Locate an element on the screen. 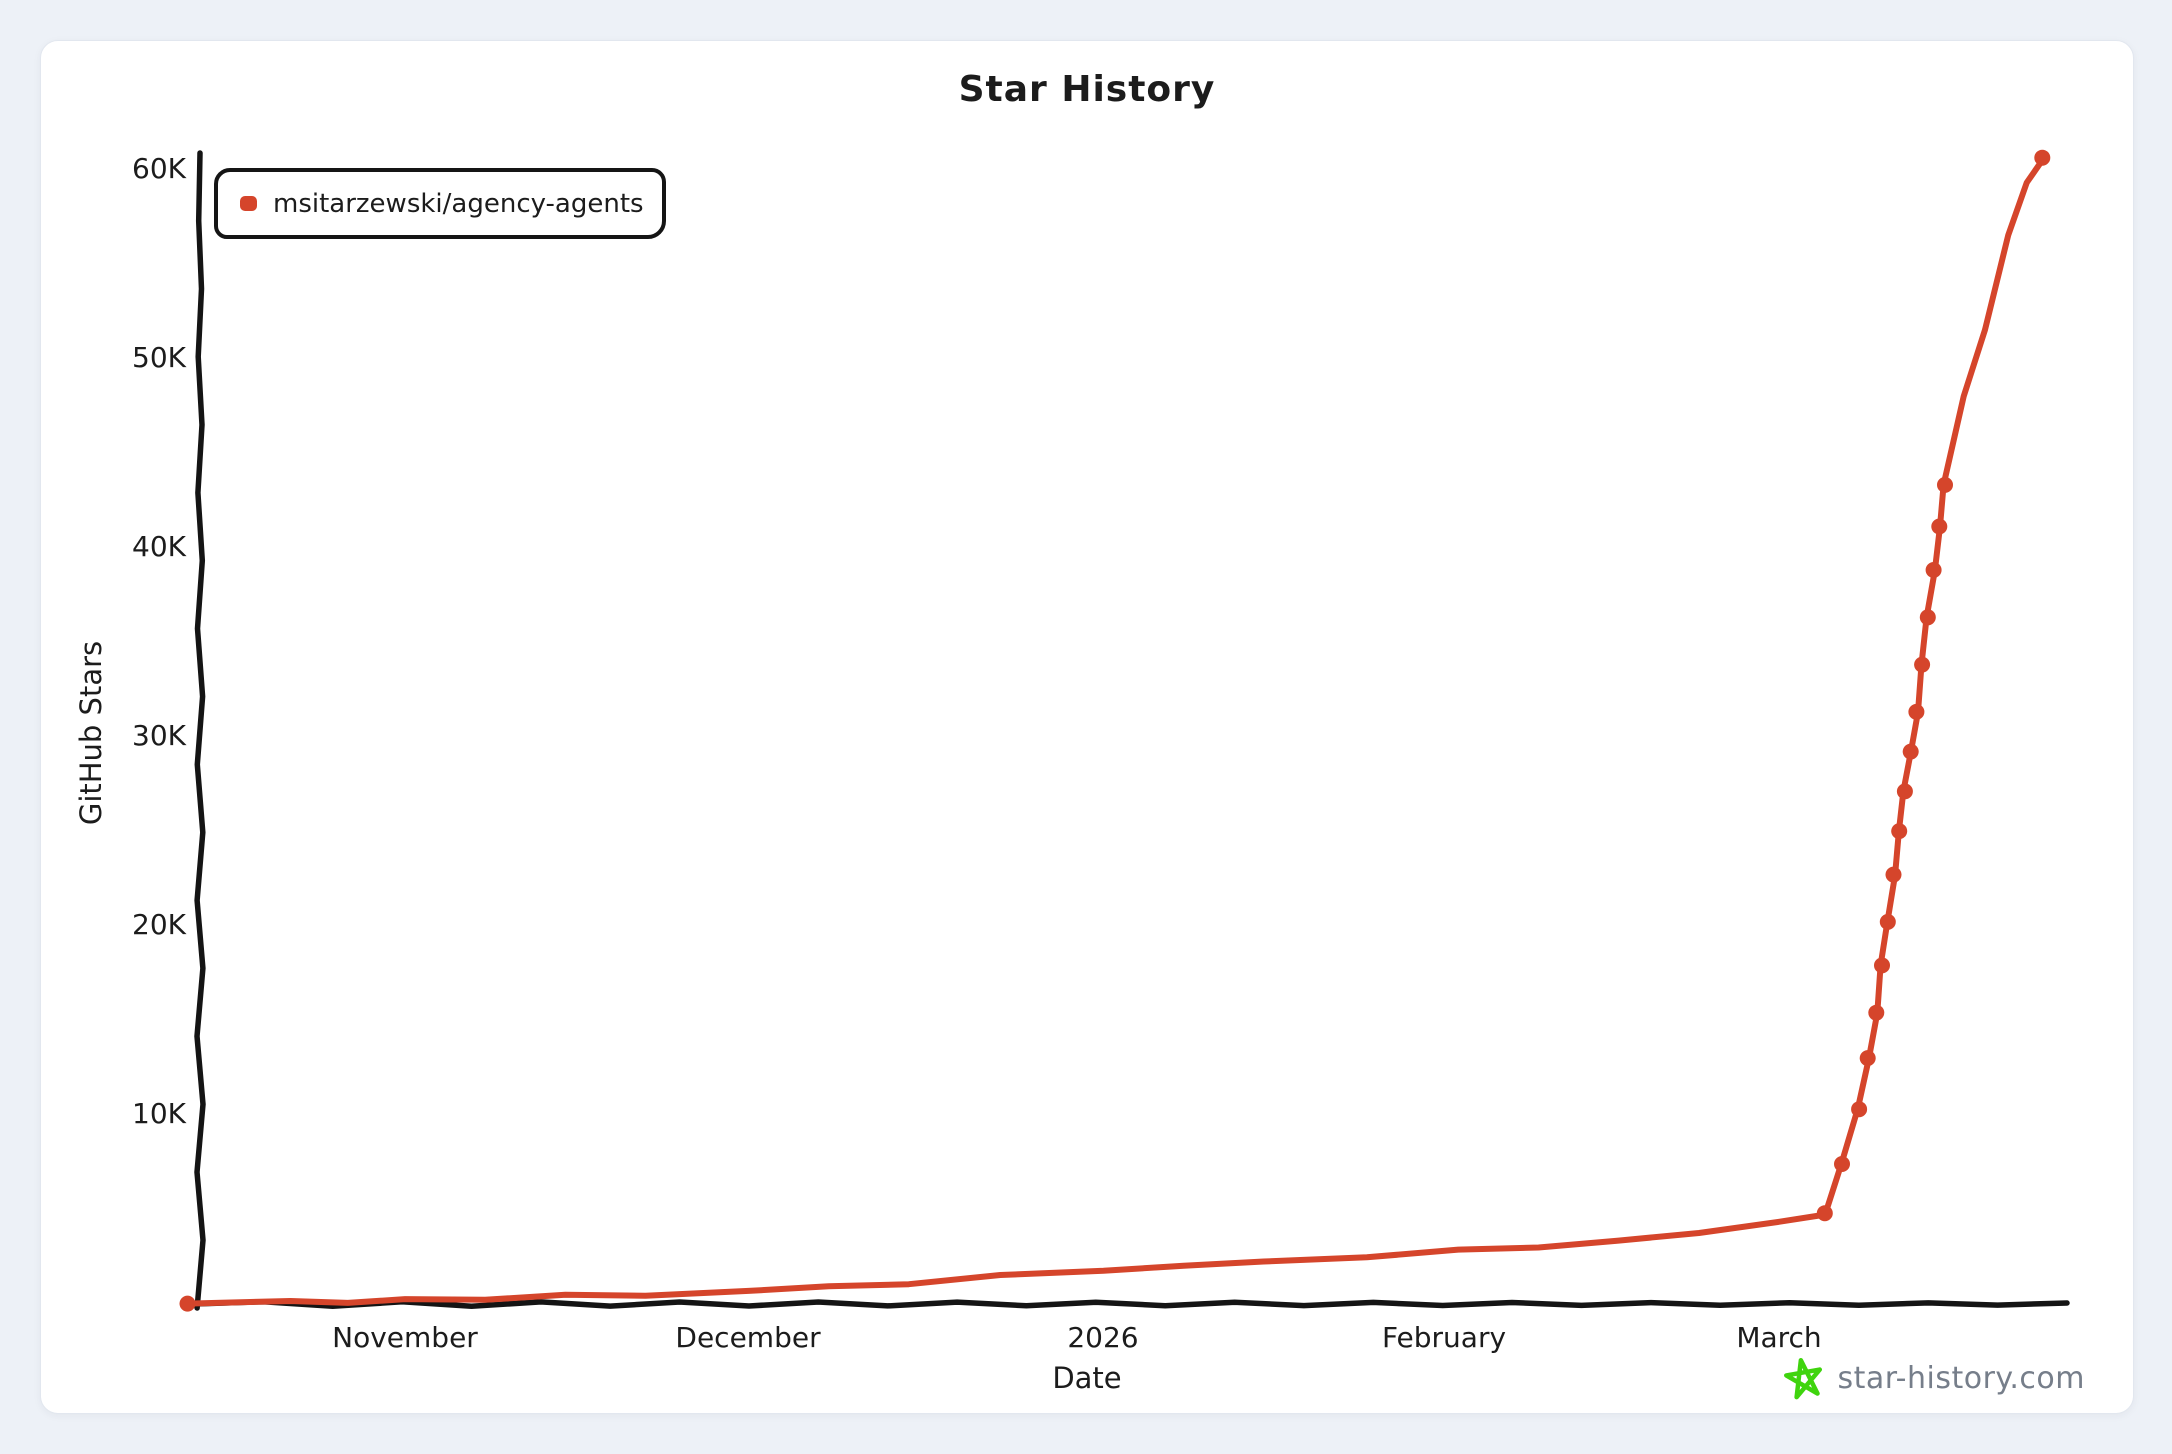  y-axis-title: GitHub Stars is located at coordinates (91, 733).